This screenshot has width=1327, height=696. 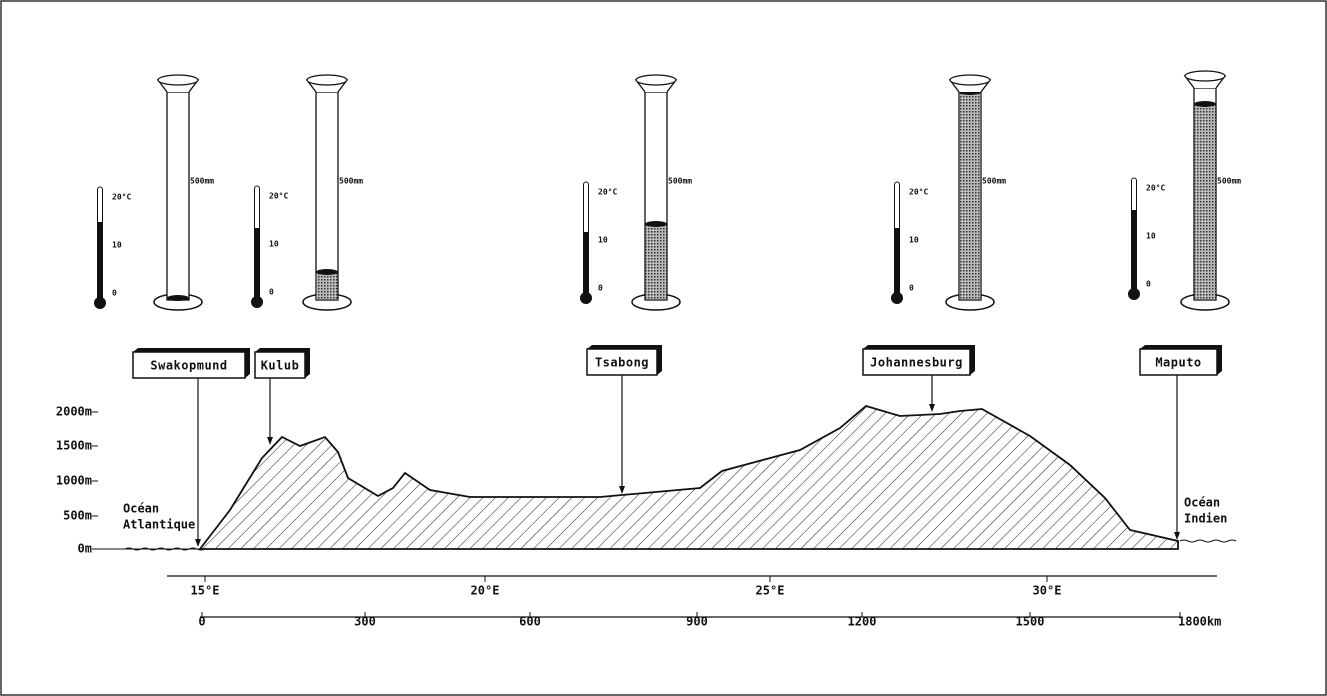 I want to click on station-name: Johannesburg, so click(x=916, y=363).